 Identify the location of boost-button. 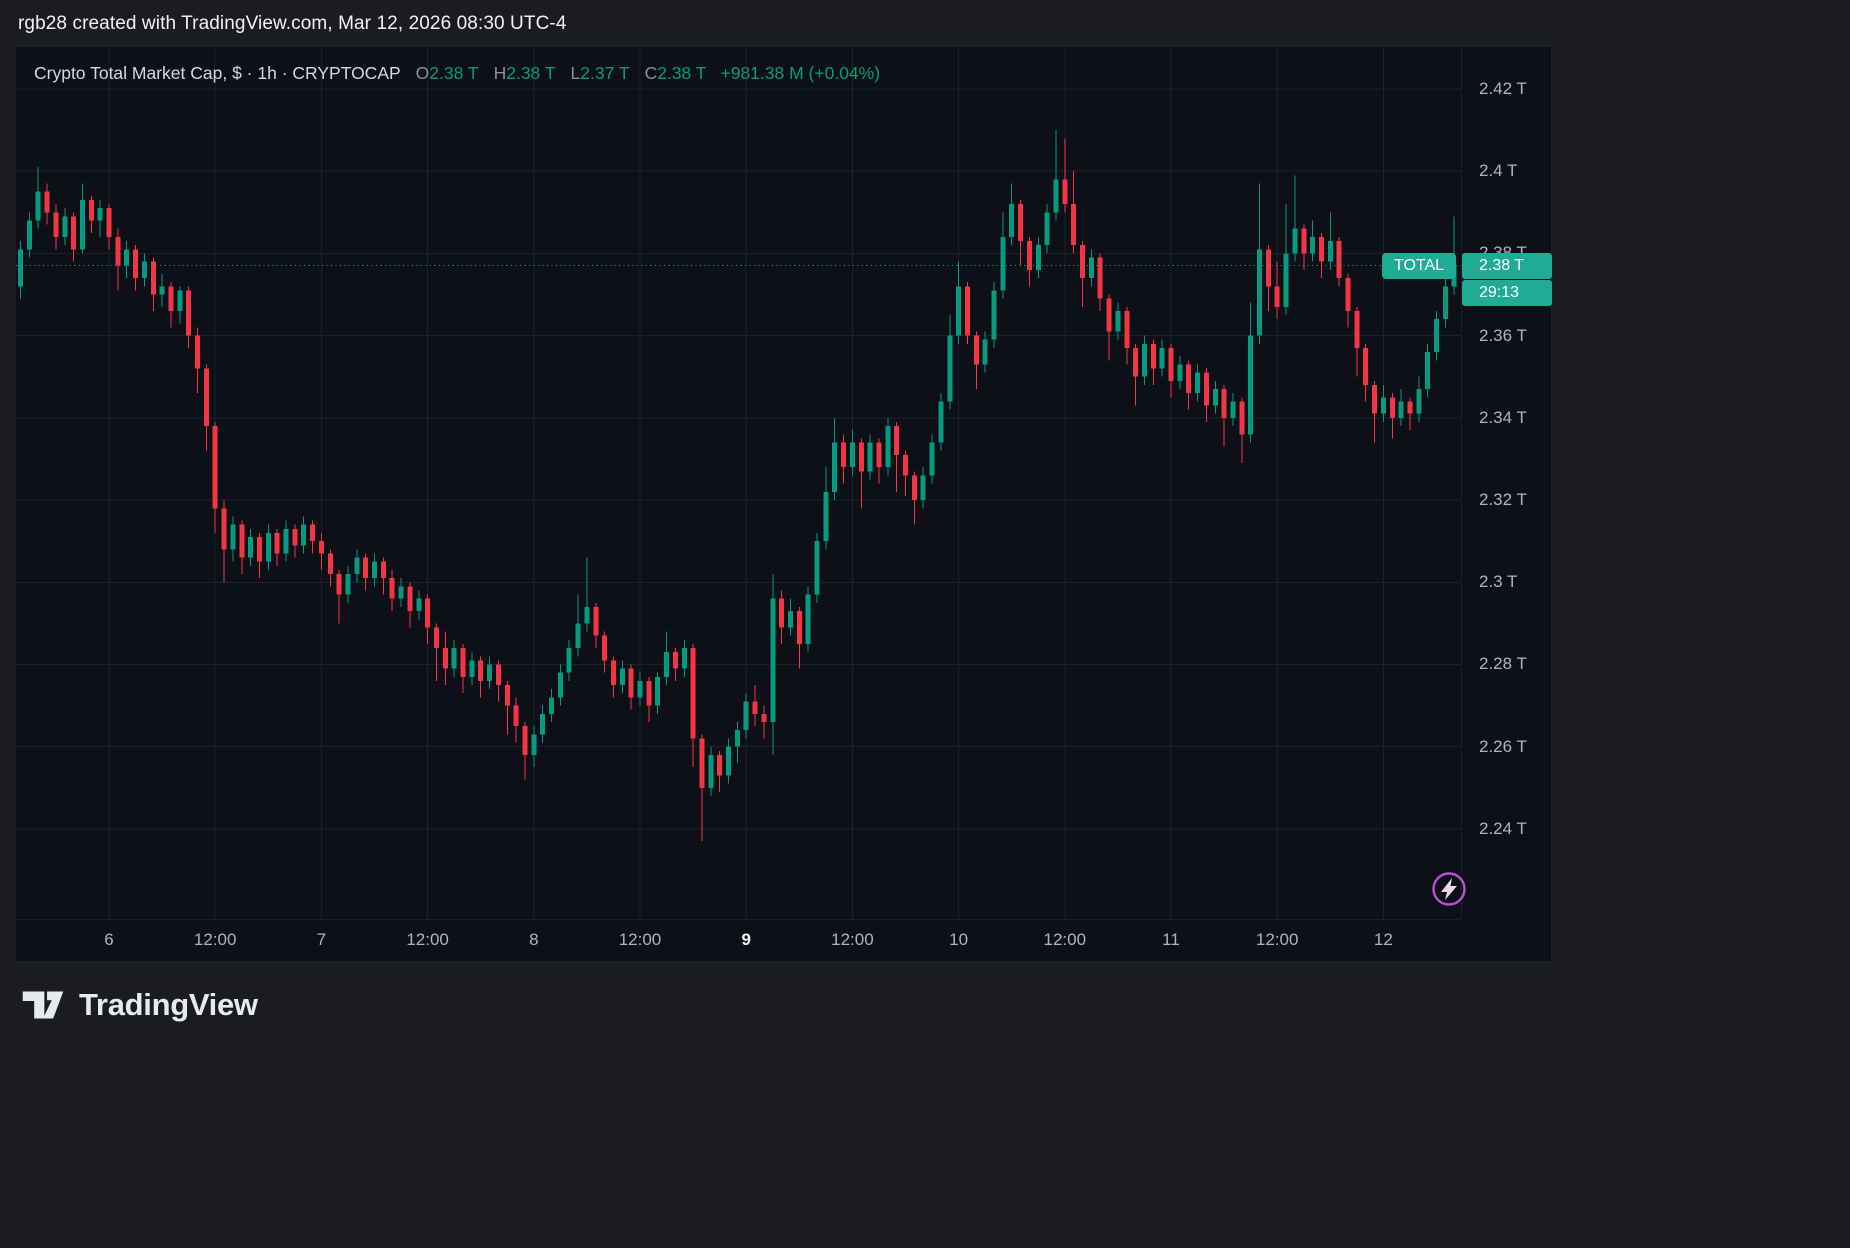
(1449, 889).